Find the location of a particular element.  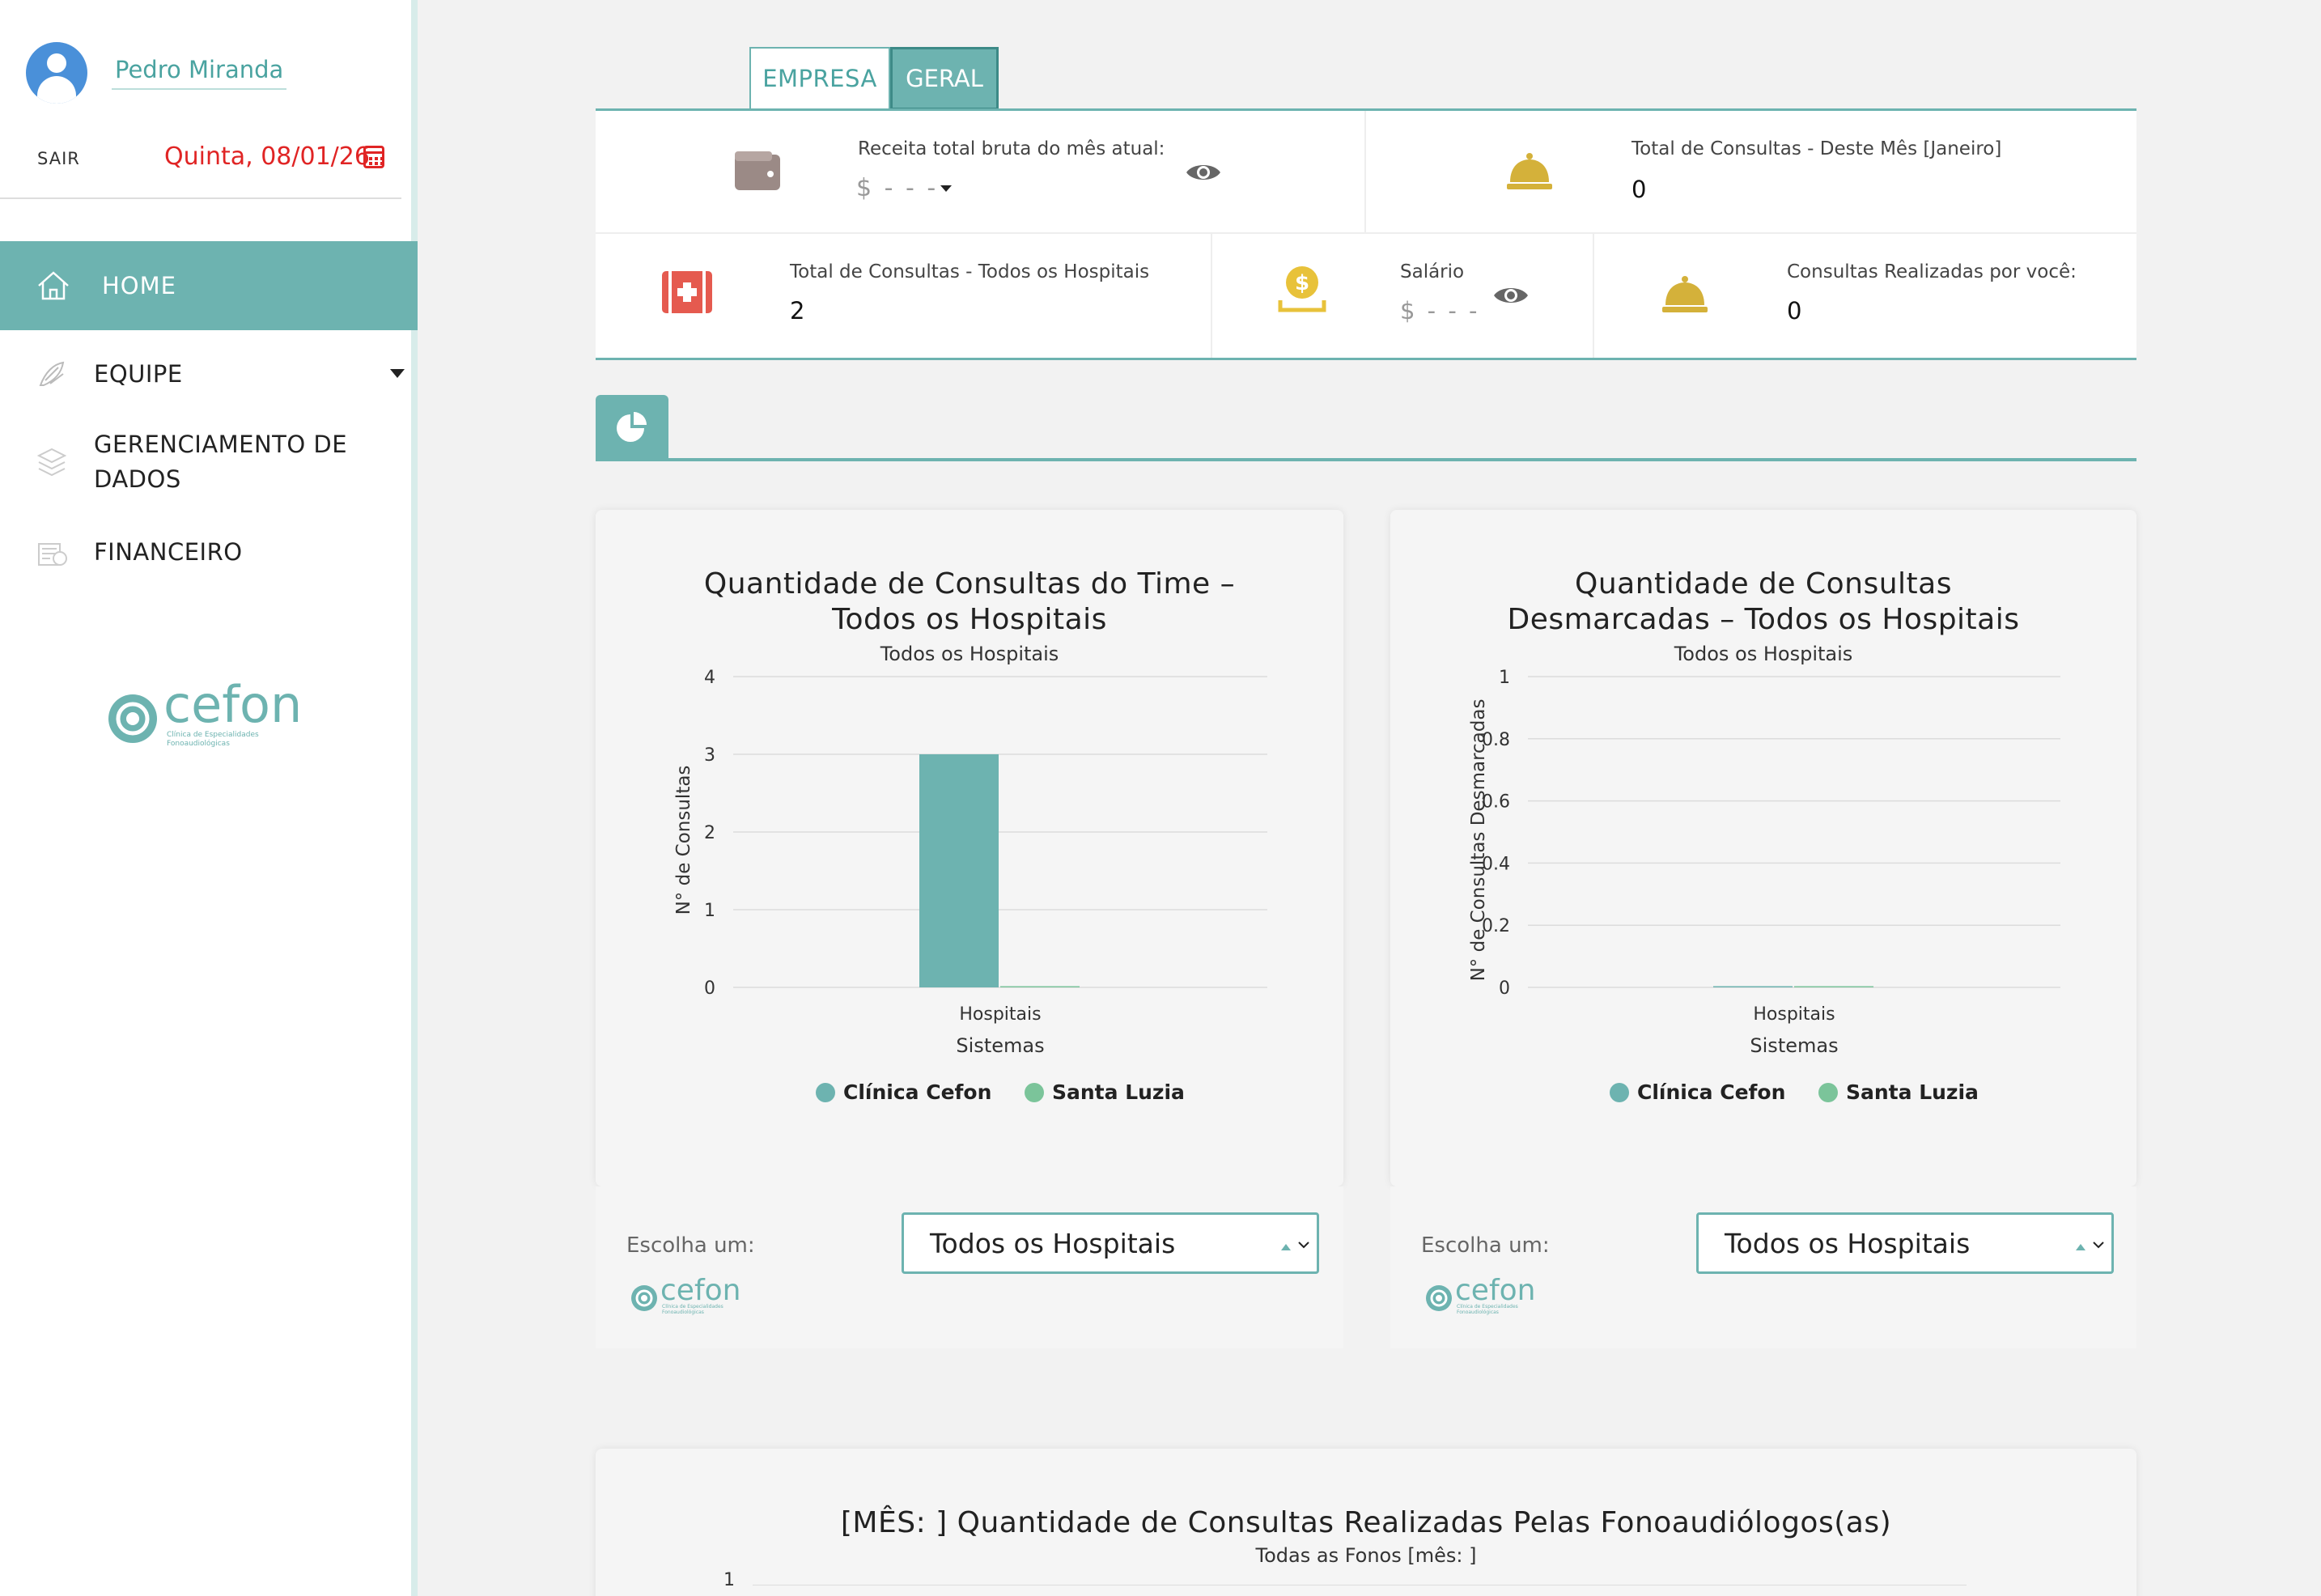

y-tick-label: 0.4 is located at coordinates (1496, 864).